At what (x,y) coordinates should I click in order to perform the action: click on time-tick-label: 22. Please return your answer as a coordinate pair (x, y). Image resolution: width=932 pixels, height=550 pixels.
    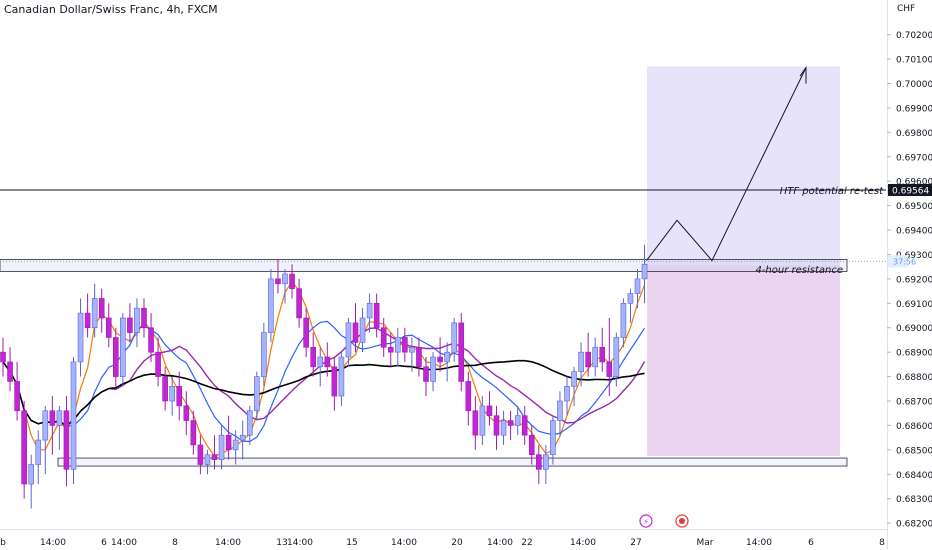
    Looking at the image, I should click on (526, 543).